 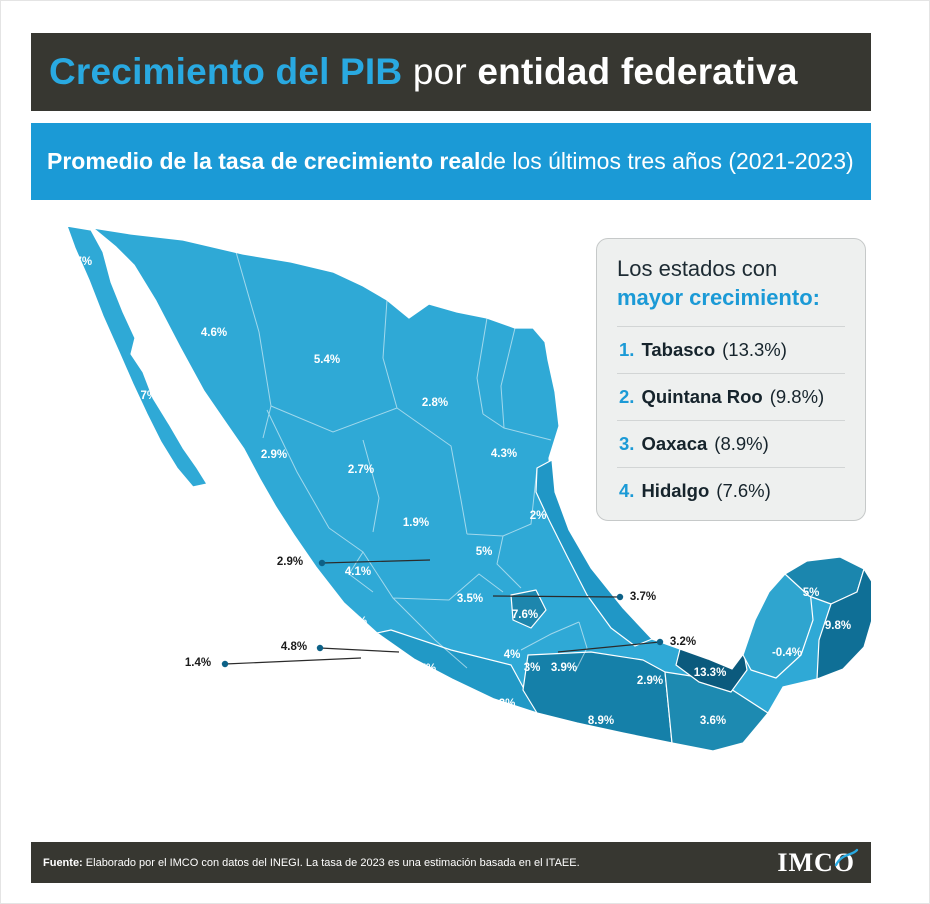 I want to click on title-emphasis: entidad federativa, so click(x=637, y=71).